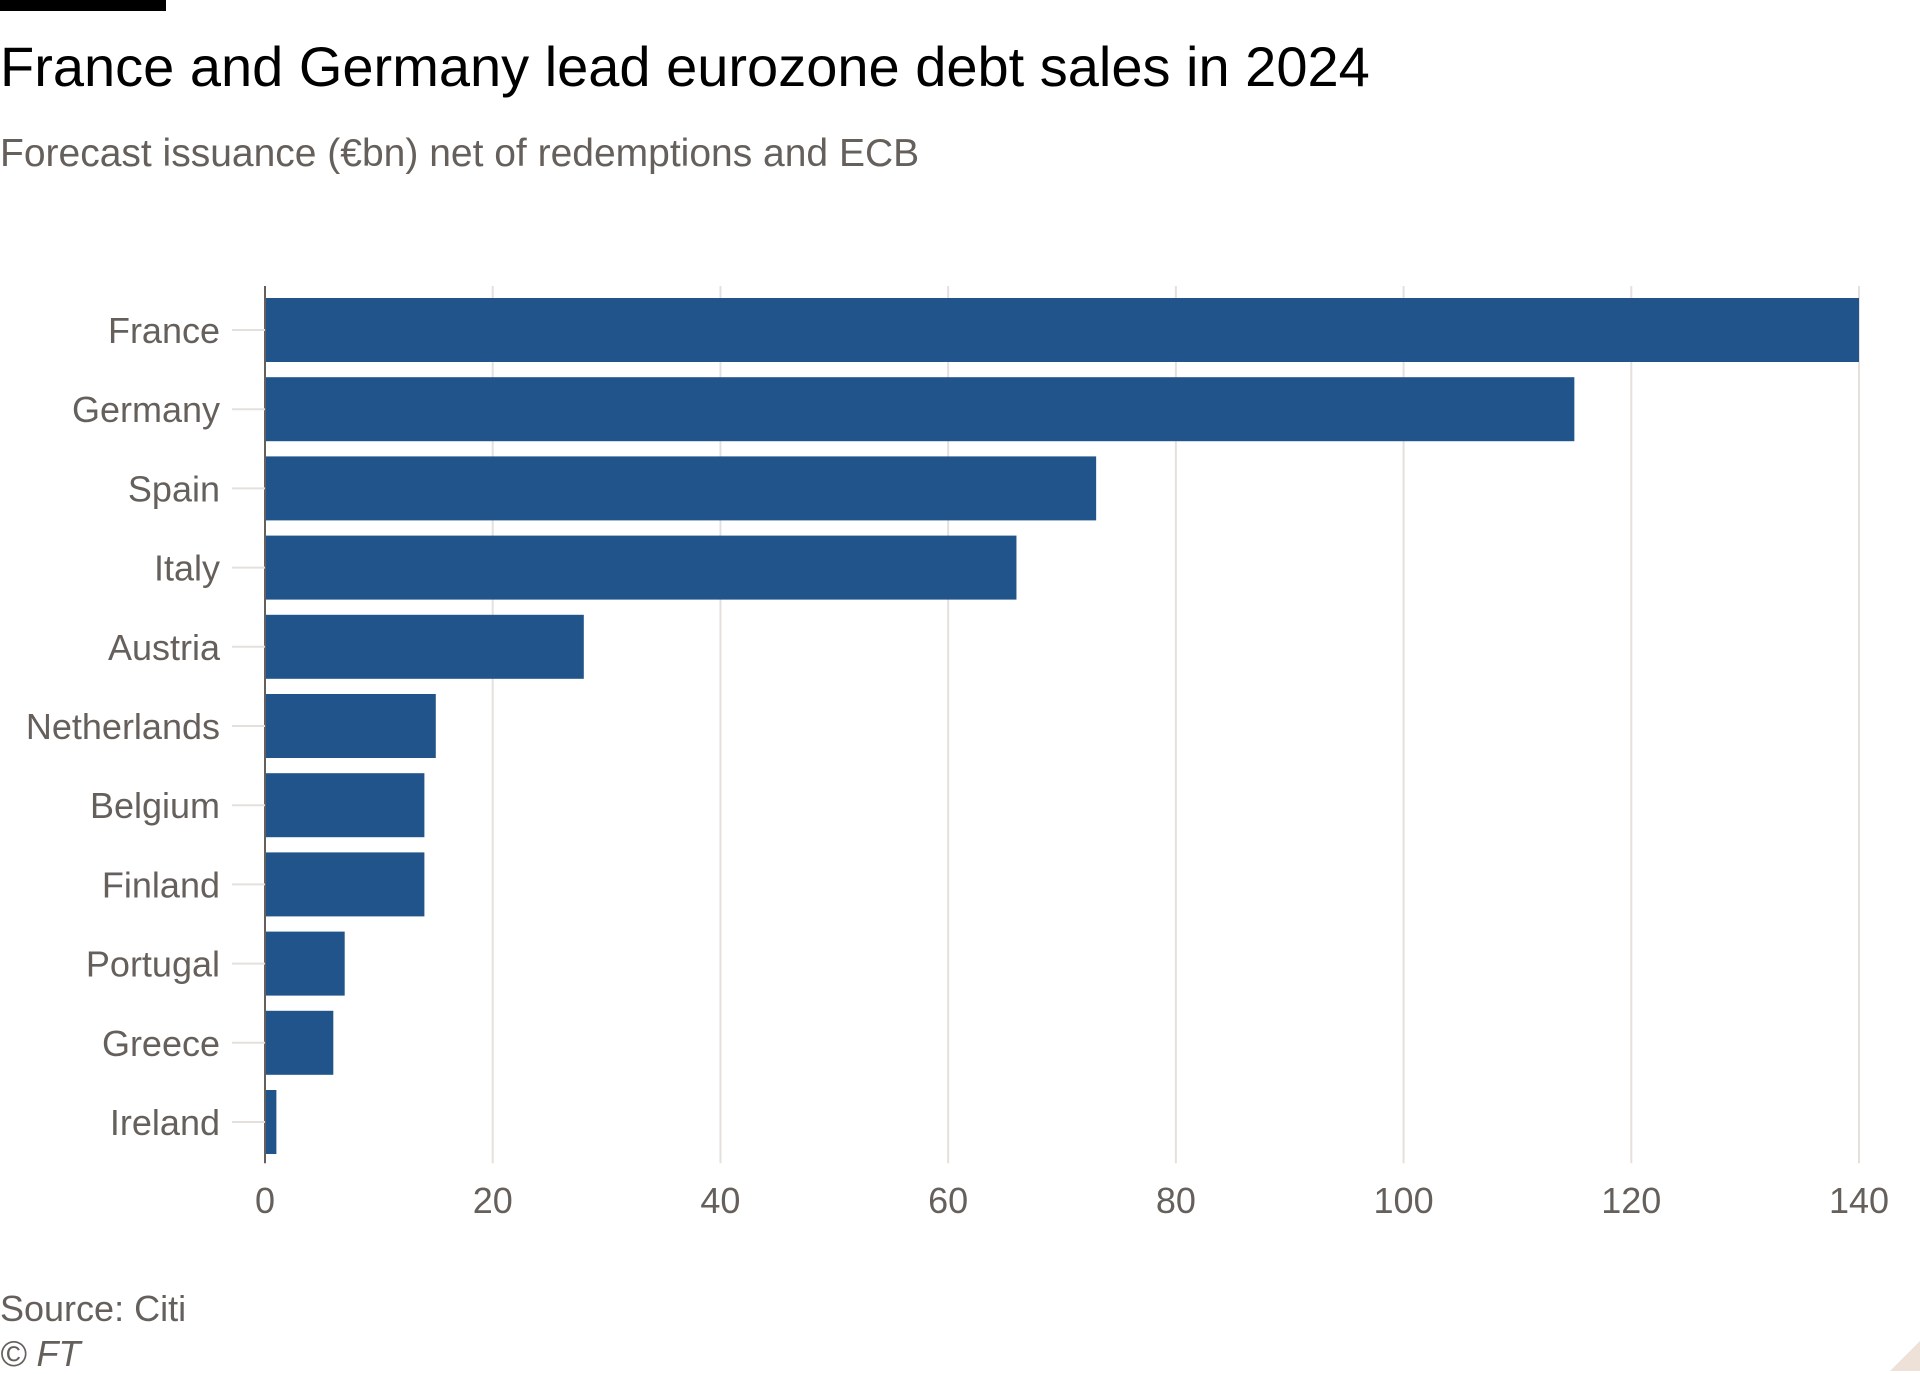 Image resolution: width=1920 pixels, height=1374 pixels. What do you see at coordinates (425, 646) in the screenshot?
I see `bar-austria` at bounding box center [425, 646].